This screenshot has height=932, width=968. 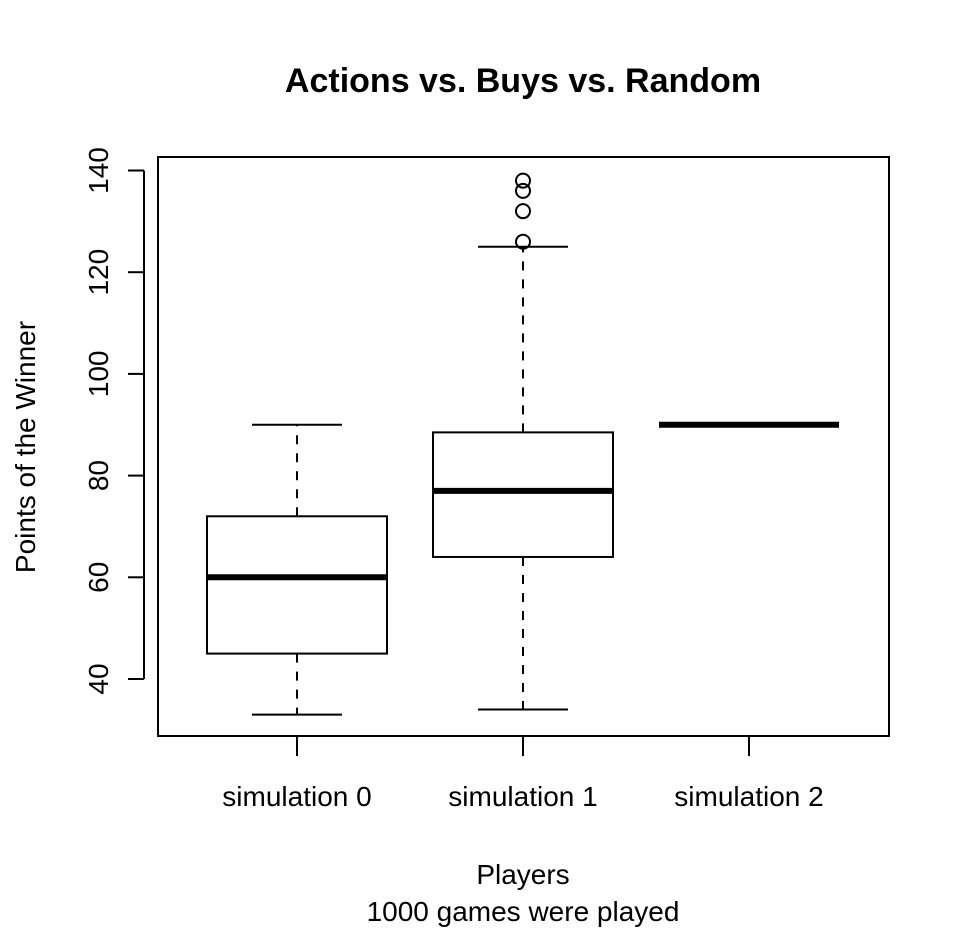 I want to click on y-tick-label: 40, so click(x=98, y=678).